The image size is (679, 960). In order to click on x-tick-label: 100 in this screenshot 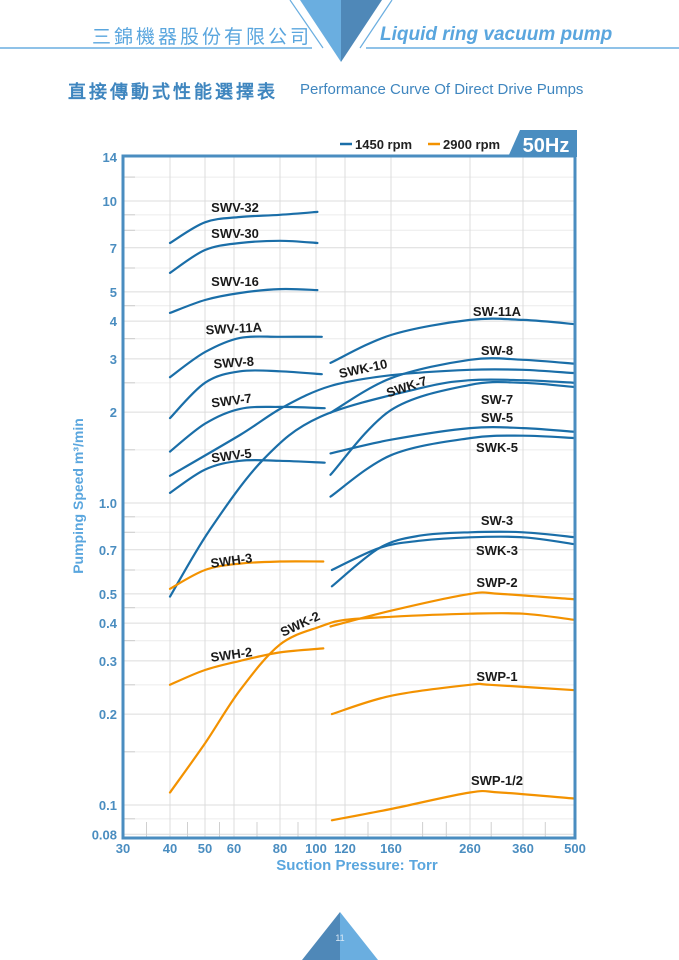, I will do `click(316, 848)`.